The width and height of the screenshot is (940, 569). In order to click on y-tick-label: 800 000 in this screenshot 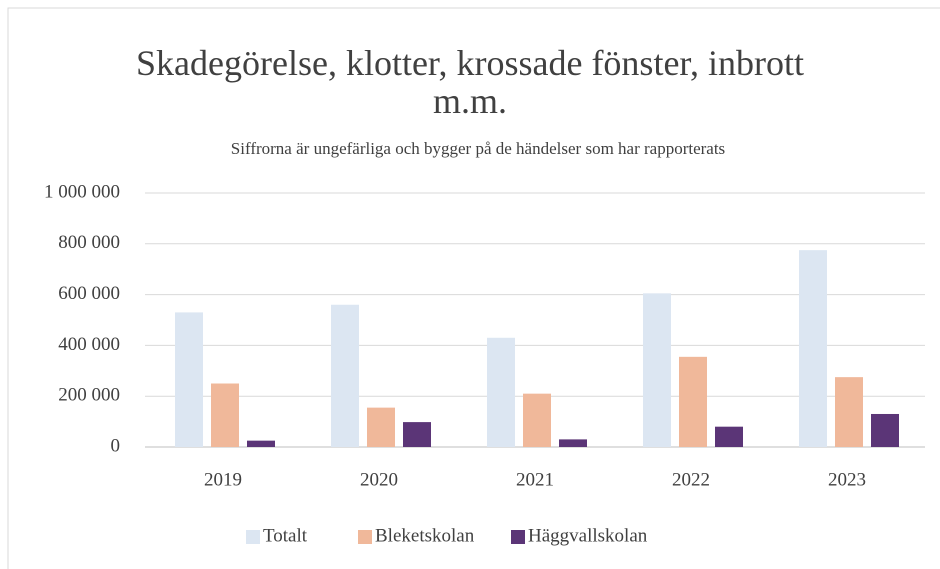, I will do `click(89, 242)`.